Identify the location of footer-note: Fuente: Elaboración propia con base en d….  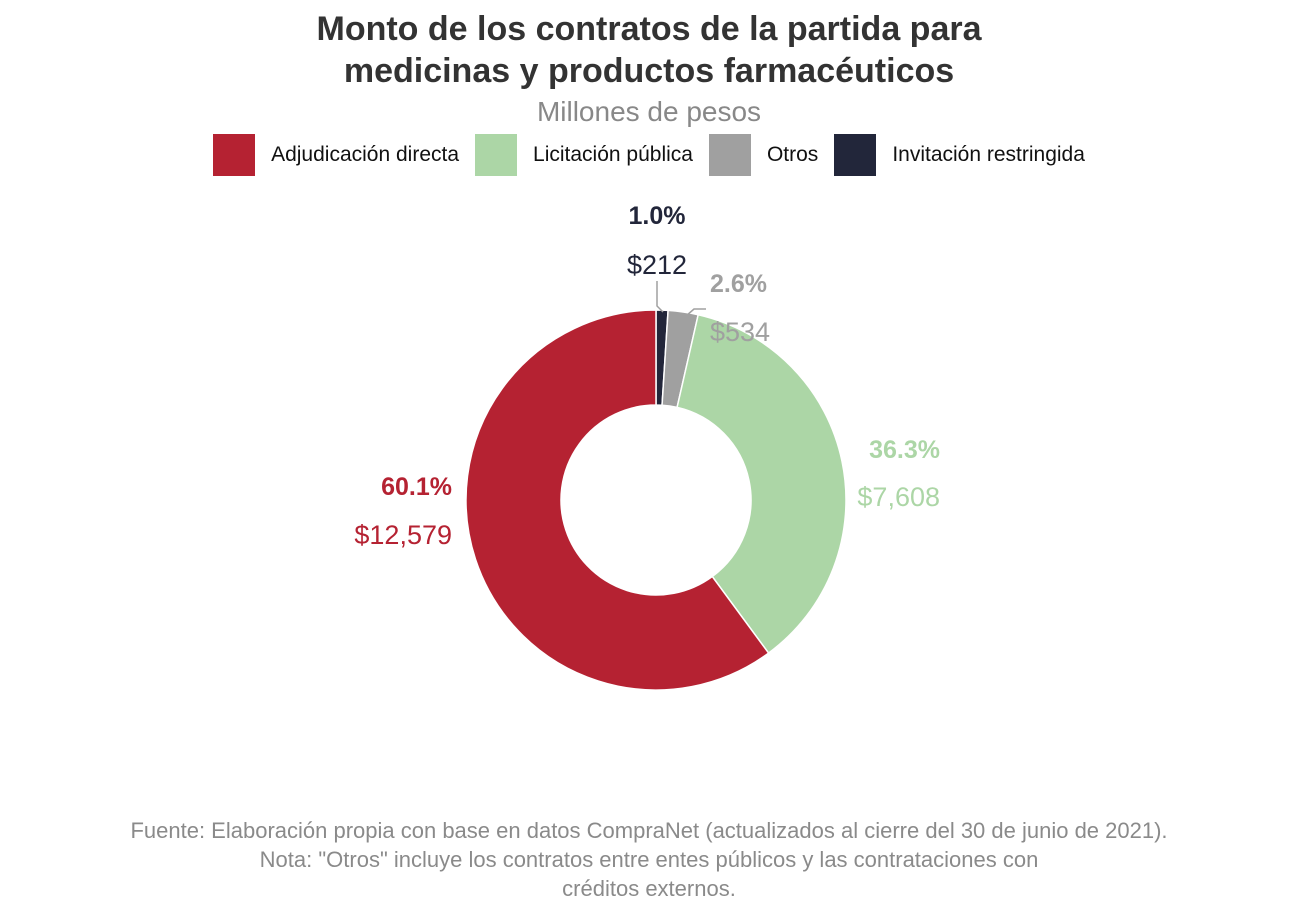
(649, 859).